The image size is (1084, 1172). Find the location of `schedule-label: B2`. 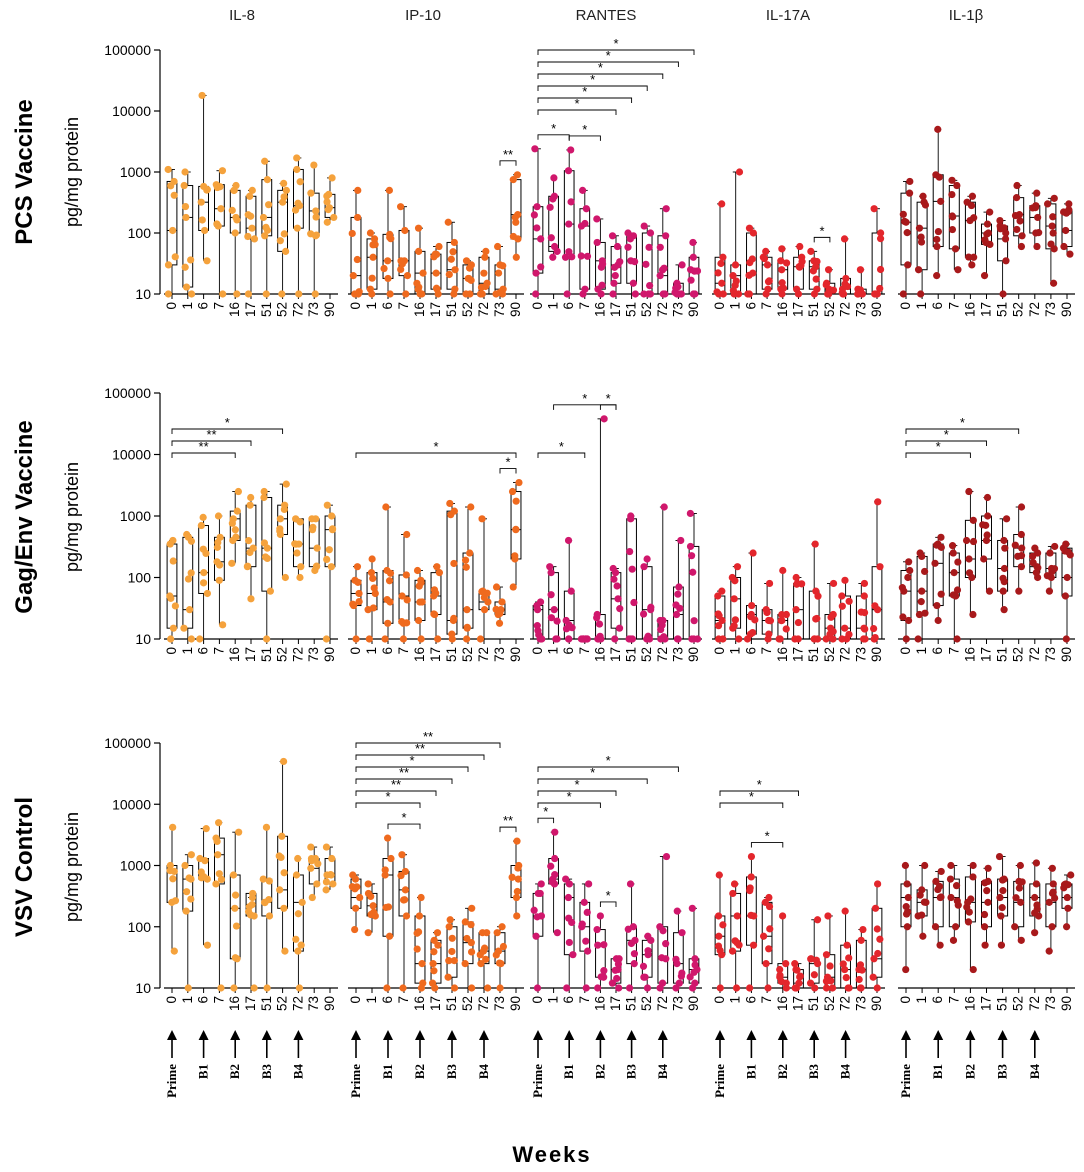

schedule-label: B2 is located at coordinates (782, 1071).